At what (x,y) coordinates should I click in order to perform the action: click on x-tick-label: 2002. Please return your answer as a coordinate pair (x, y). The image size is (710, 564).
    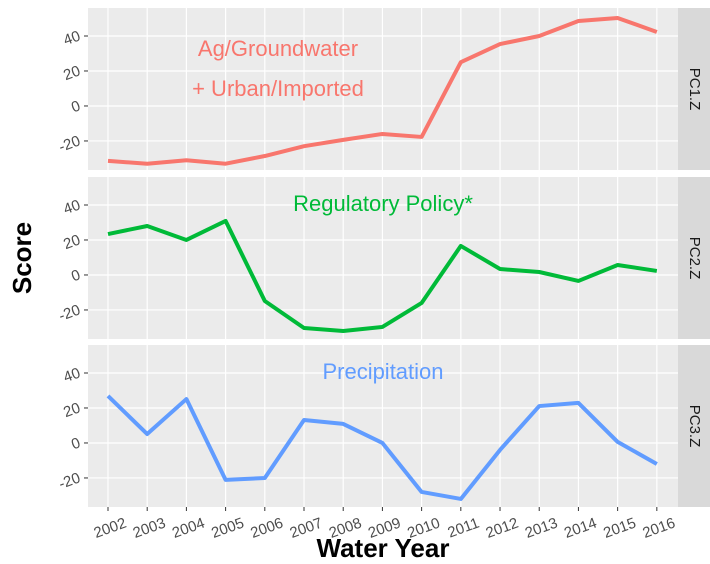
    Looking at the image, I should click on (110, 528).